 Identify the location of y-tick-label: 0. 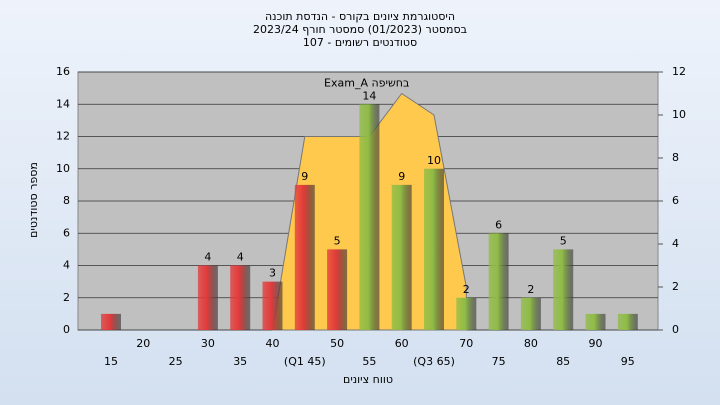
(66, 329).